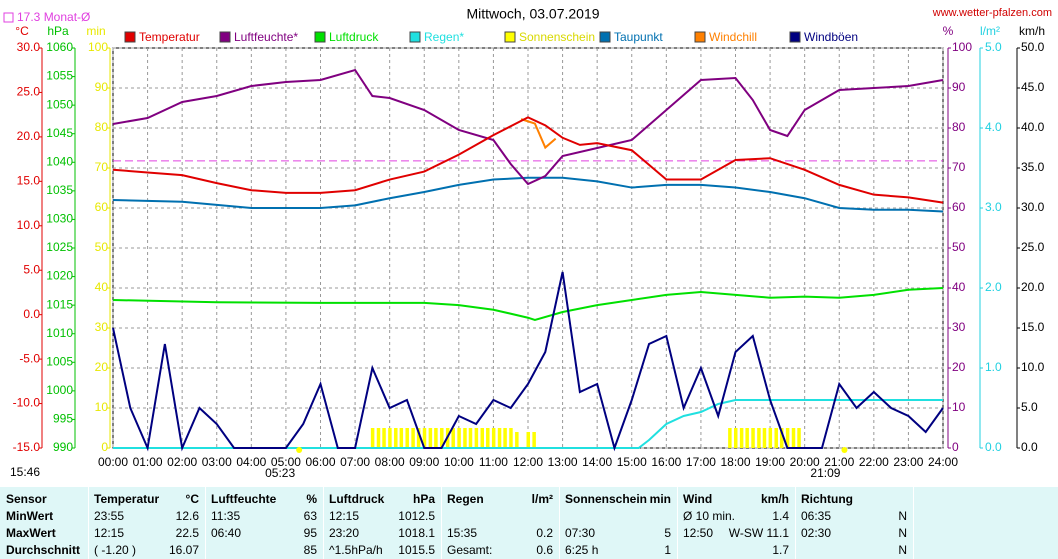  Describe the element at coordinates (217, 462) in the screenshot. I see `x-tick-label: 03:00` at that location.